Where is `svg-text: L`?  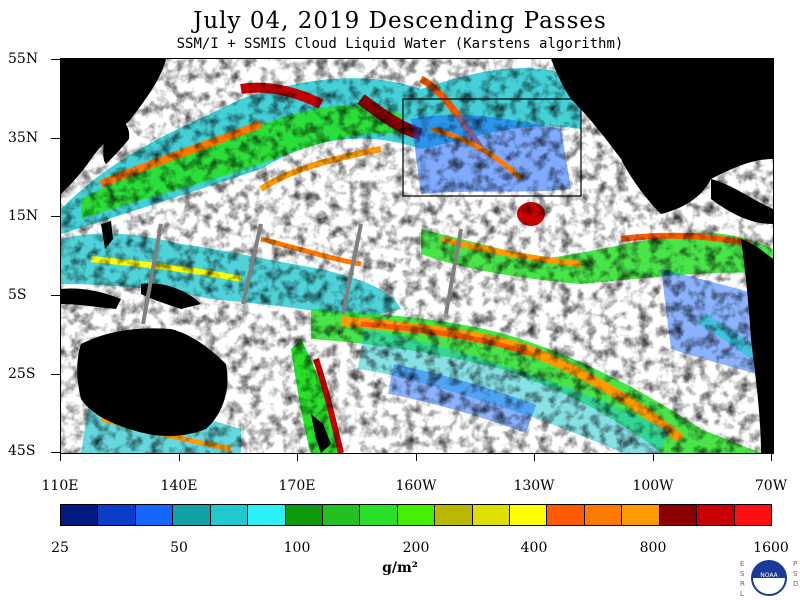
svg-text: L is located at coordinates (742, 594).